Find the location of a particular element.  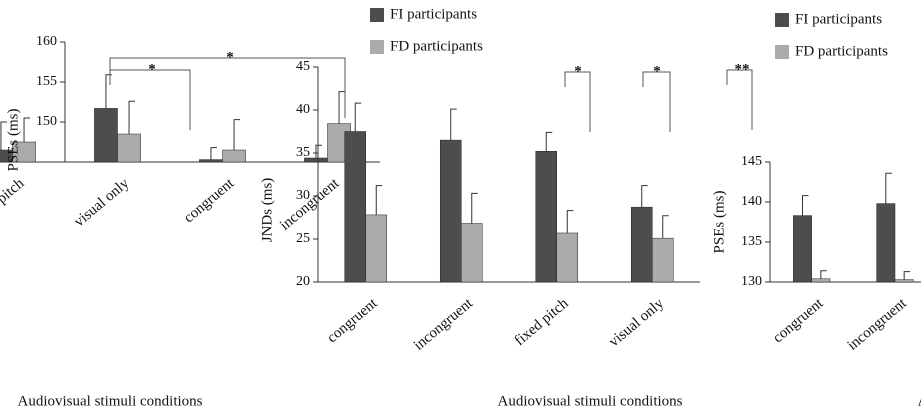

y-tick-label: 135 is located at coordinates (751, 241).